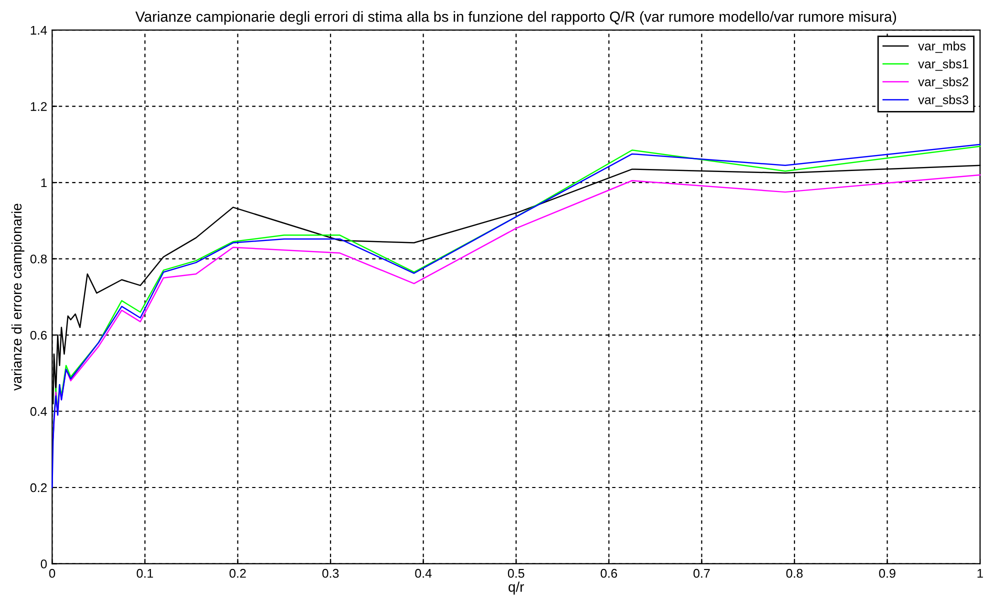 Image resolution: width=984 pixels, height=601 pixels. Describe the element at coordinates (516, 588) in the screenshot. I see `x-axis-title: q/r` at that location.